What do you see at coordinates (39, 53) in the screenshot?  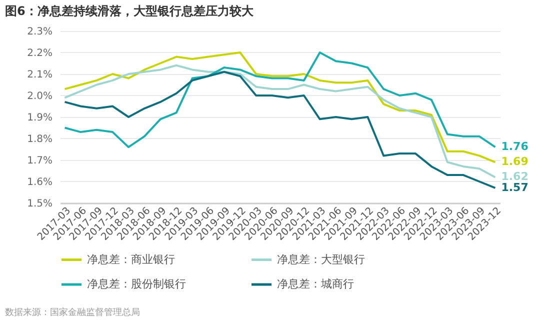 I see `y-tick-label: 2.2%` at bounding box center [39, 53].